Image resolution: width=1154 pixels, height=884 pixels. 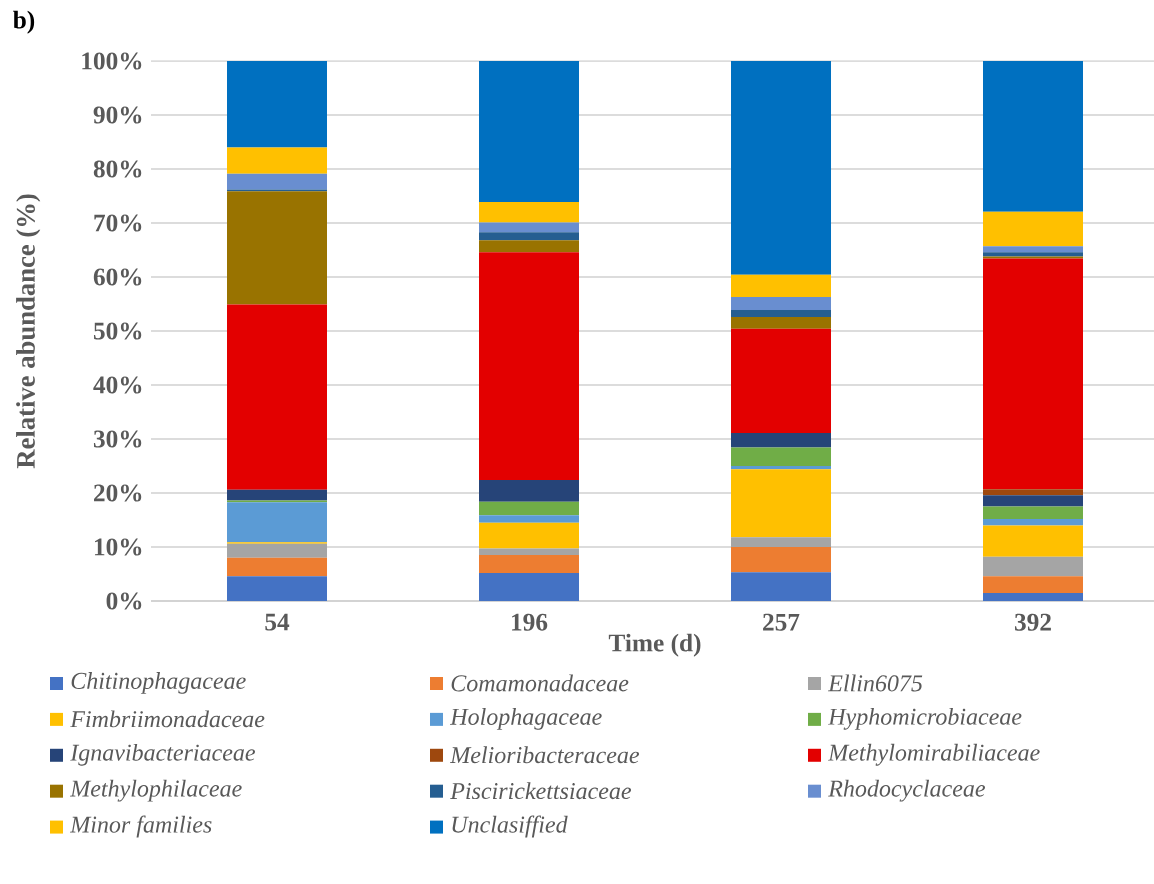 I want to click on chart-title: b), so click(x=24, y=22).